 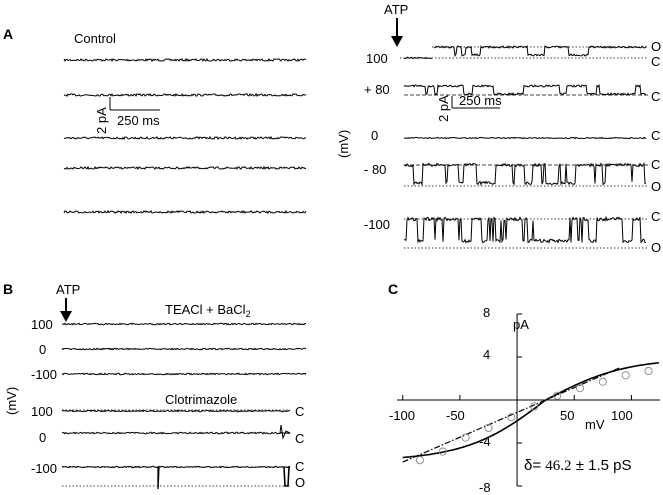 What do you see at coordinates (300, 466) in the screenshot?
I see `state-c-b-neg100: C` at bounding box center [300, 466].